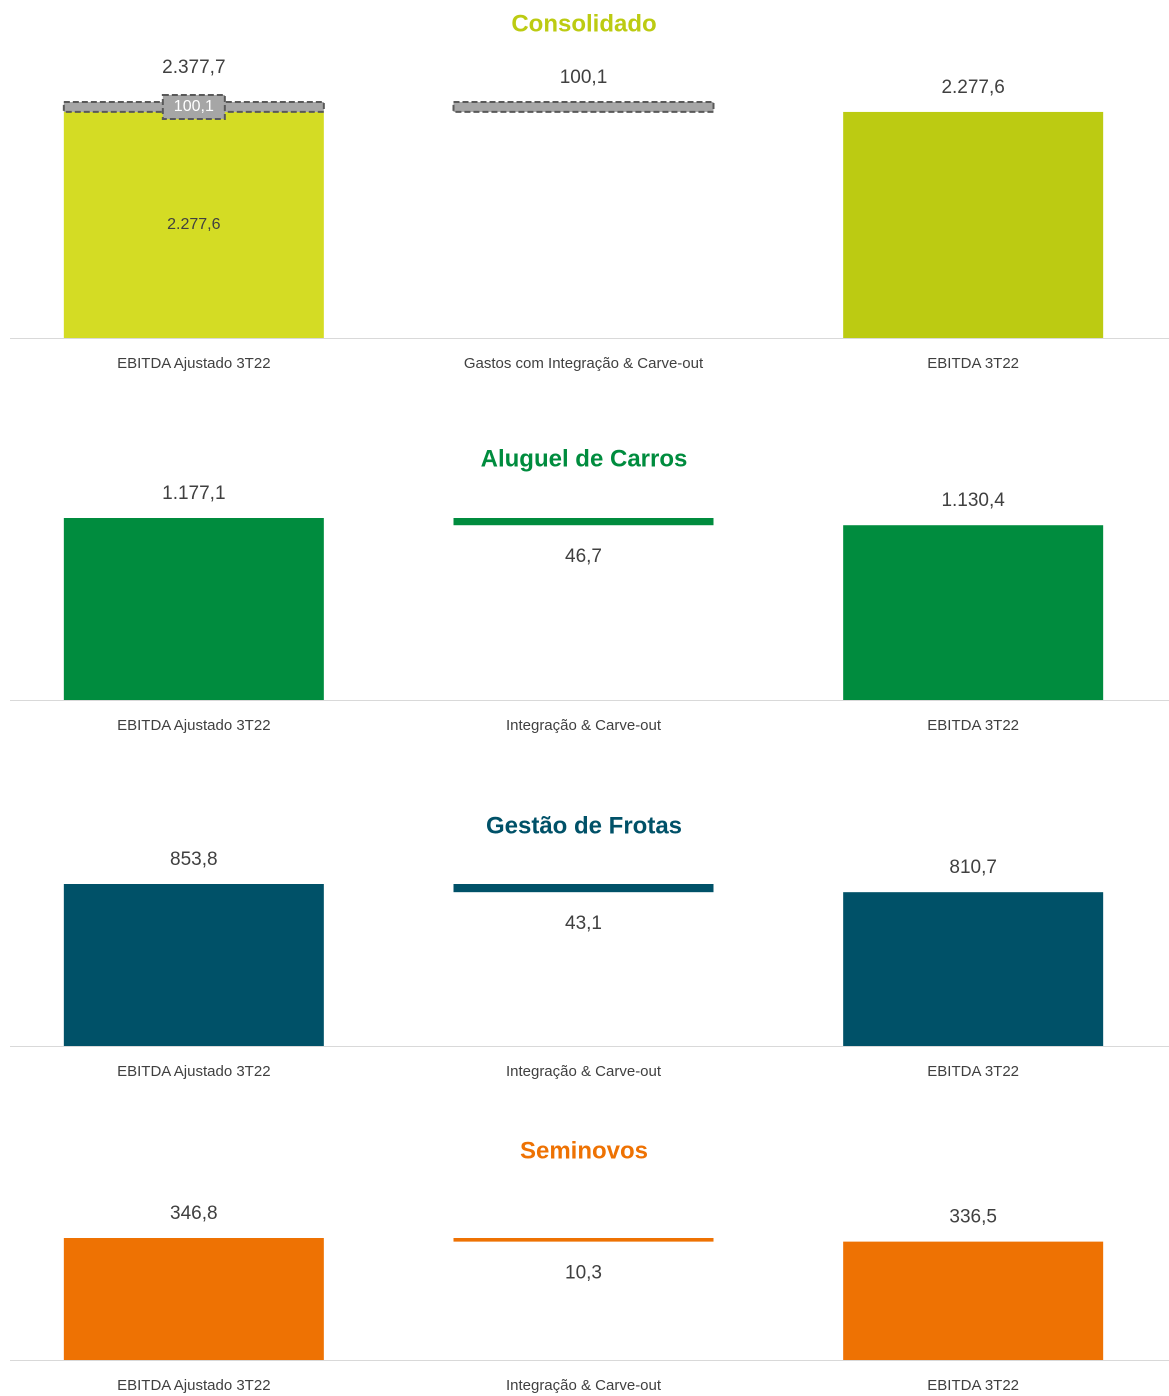 This screenshot has height=1396, width=1169. I want to click on value-label: 810,7, so click(973, 867).